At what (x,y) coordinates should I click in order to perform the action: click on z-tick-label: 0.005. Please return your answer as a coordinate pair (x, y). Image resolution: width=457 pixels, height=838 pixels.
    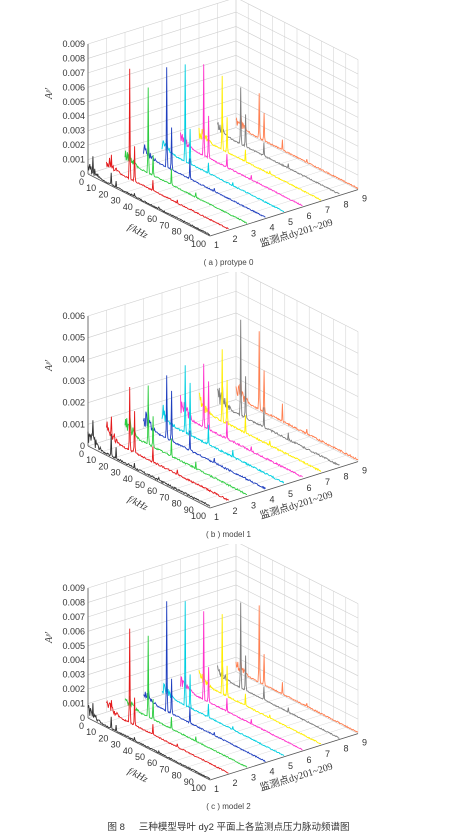
    Looking at the image, I should click on (73, 338).